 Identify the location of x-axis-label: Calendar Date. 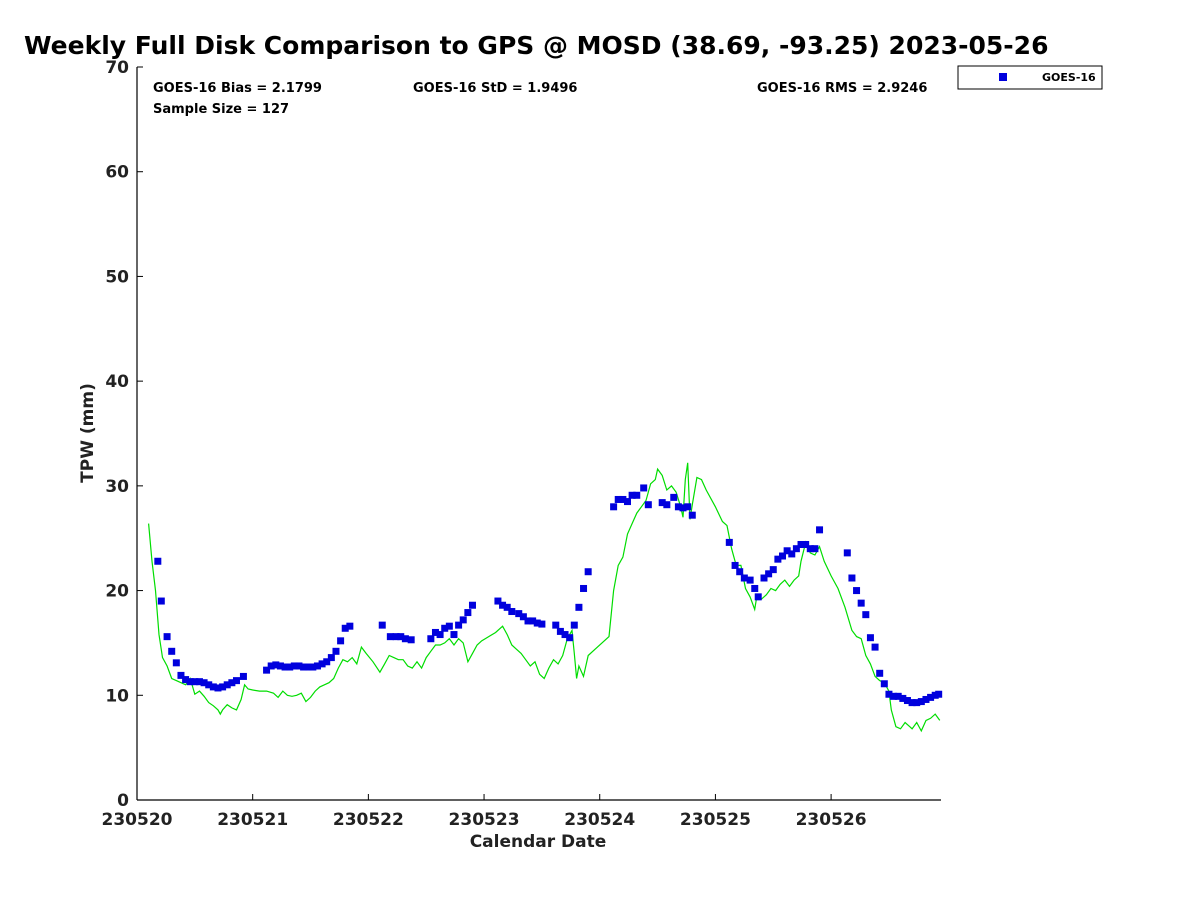
(538, 842).